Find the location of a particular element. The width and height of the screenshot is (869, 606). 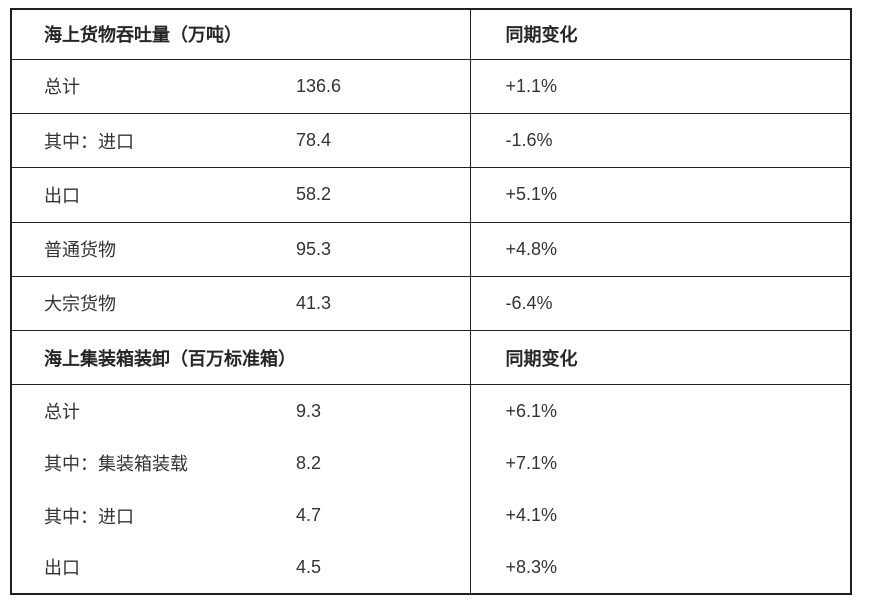

row-change: +4.1% is located at coordinates (660, 515).